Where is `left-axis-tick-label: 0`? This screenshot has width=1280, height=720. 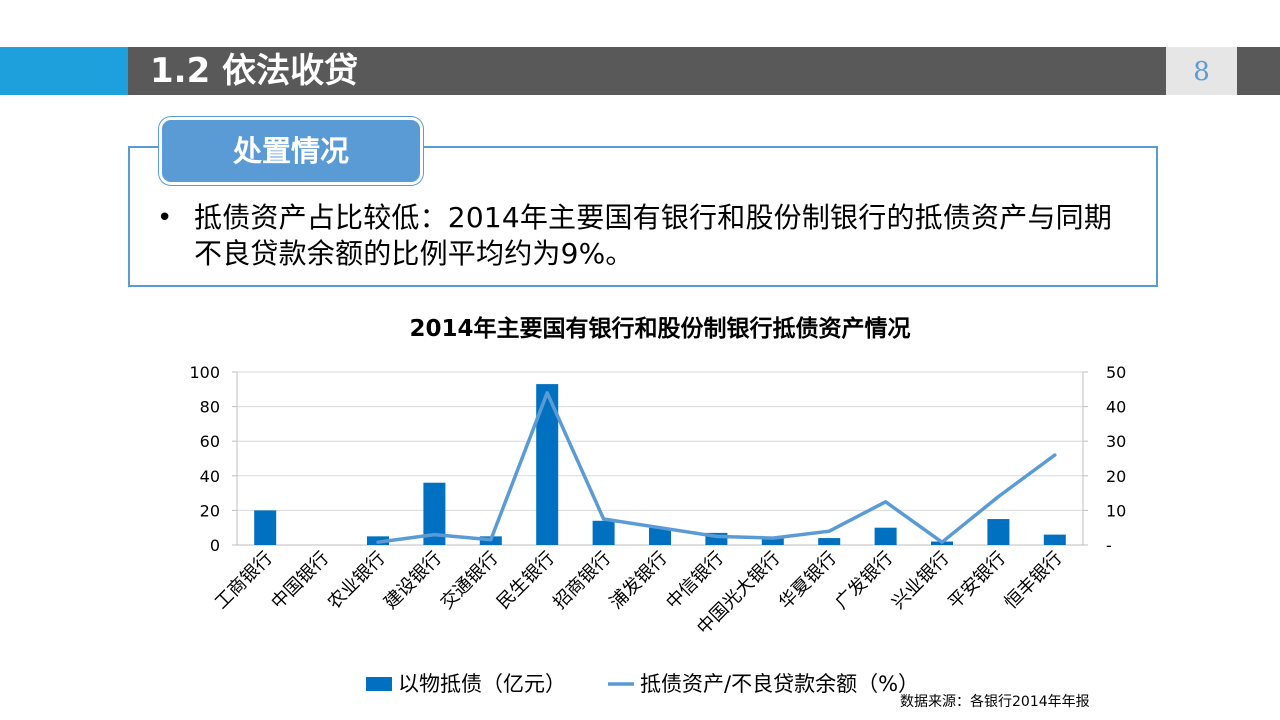
left-axis-tick-label: 0 is located at coordinates (215, 545).